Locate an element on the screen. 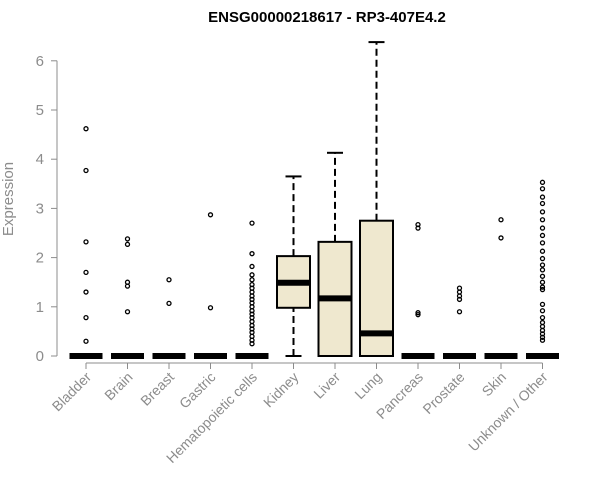 The image size is (600, 500). chart-title: ENSG00000218617 - RP3-407E4.2 is located at coordinates (327, 17).